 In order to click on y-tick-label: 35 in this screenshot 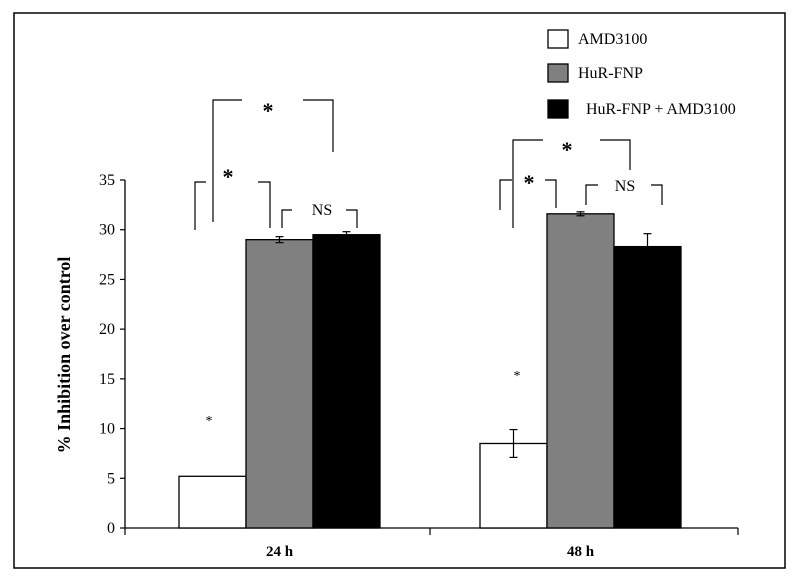, I will do `click(107, 180)`.